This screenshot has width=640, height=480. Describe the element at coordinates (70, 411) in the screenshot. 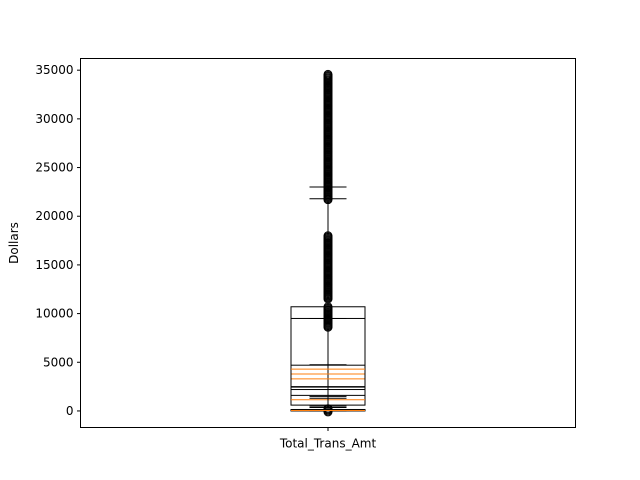

I see `y-tick-label: 0` at that location.